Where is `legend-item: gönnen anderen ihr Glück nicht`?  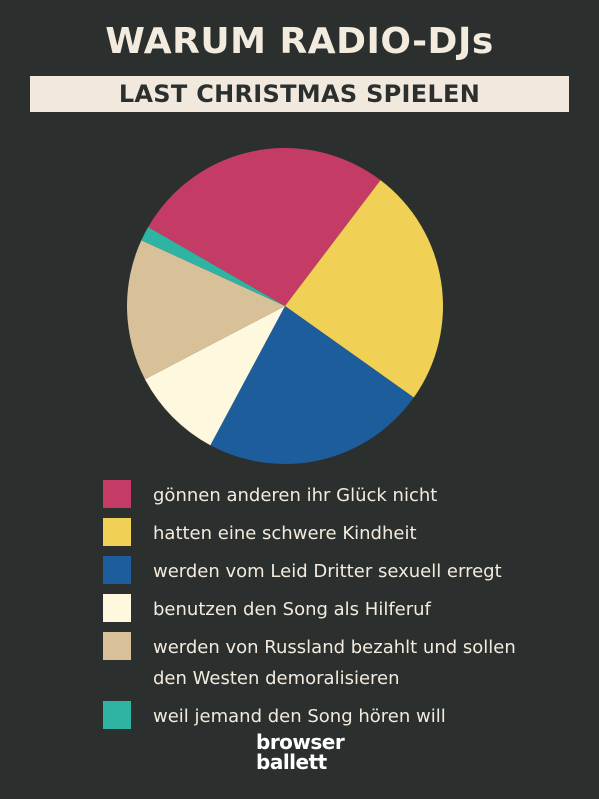
legend-item: gönnen anderen ihr Glück nicht is located at coordinates (333, 495).